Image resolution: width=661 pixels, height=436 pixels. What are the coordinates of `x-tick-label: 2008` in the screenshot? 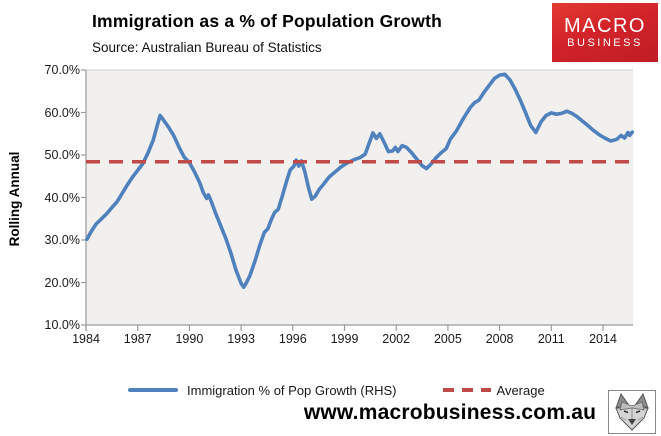 It's located at (499, 339).